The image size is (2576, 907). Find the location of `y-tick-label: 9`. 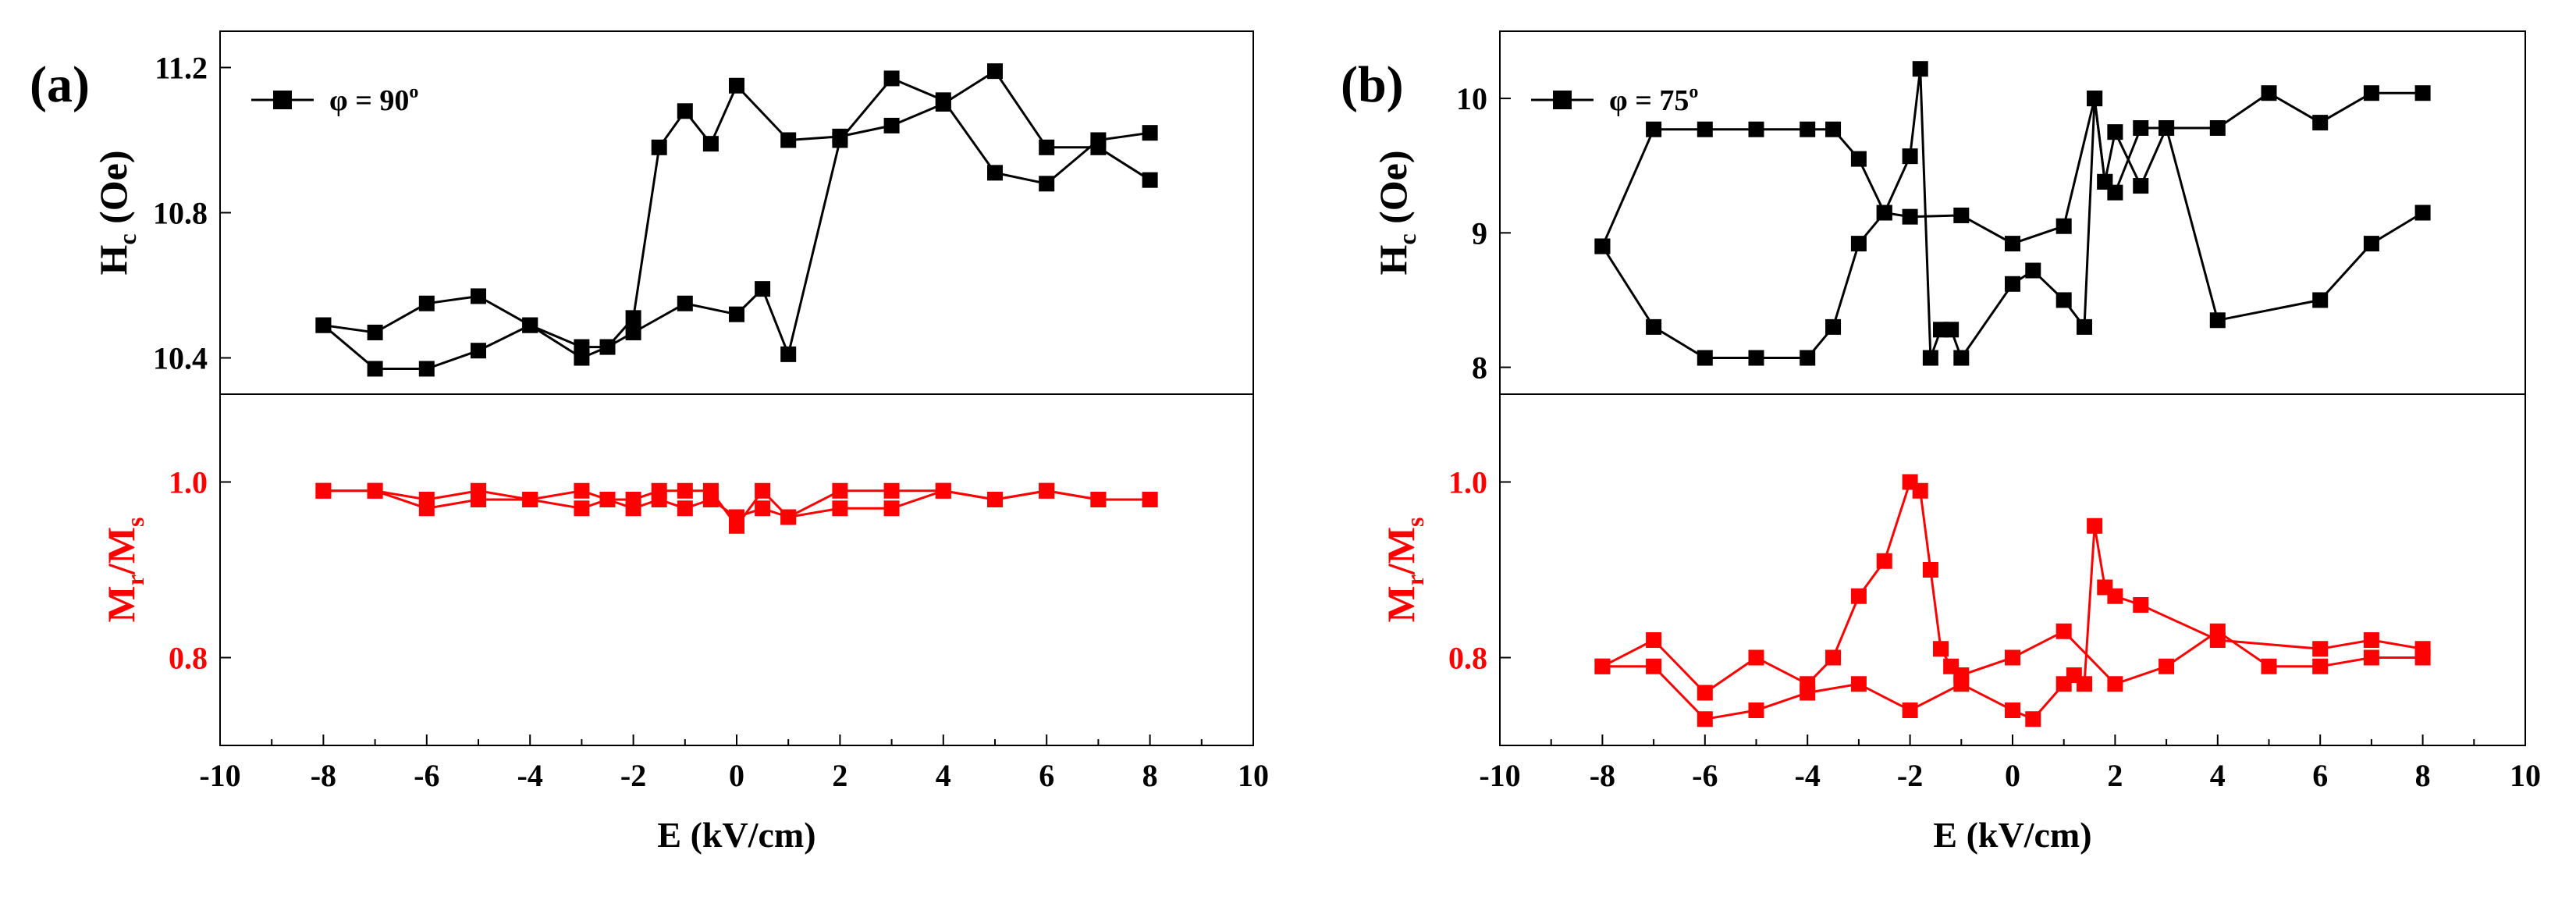

y-tick-label: 9 is located at coordinates (1479, 233).